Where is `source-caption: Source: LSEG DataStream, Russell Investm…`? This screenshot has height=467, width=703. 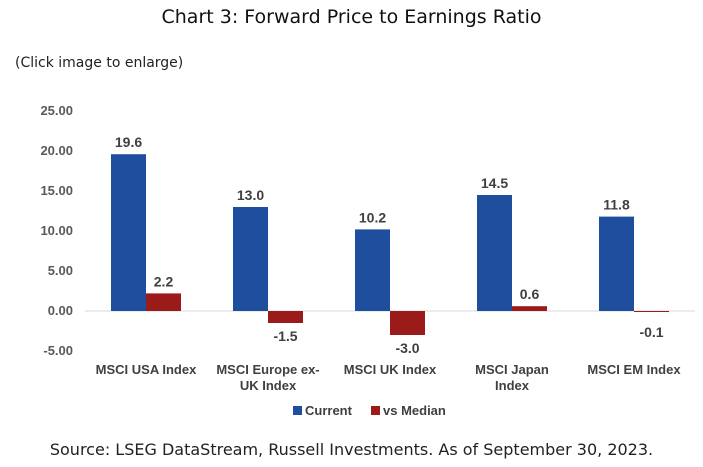 source-caption: Source: LSEG DataStream, Russell Investm… is located at coordinates (351, 449).